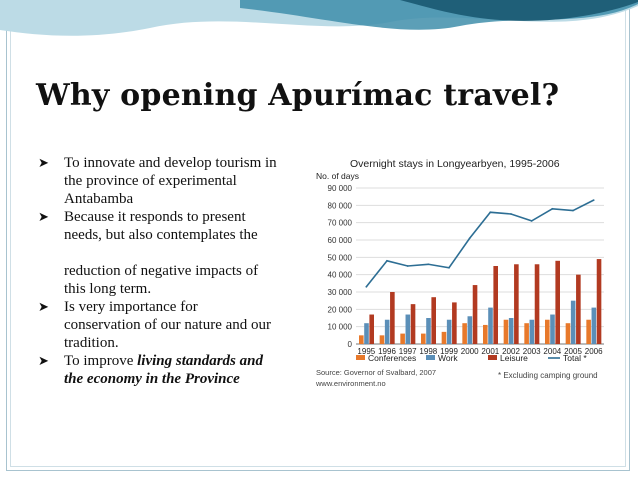 The height and width of the screenshot is (479, 638). What do you see at coordinates (101, 361) in the screenshot?
I see `bullet-text: To improve` at bounding box center [101, 361].